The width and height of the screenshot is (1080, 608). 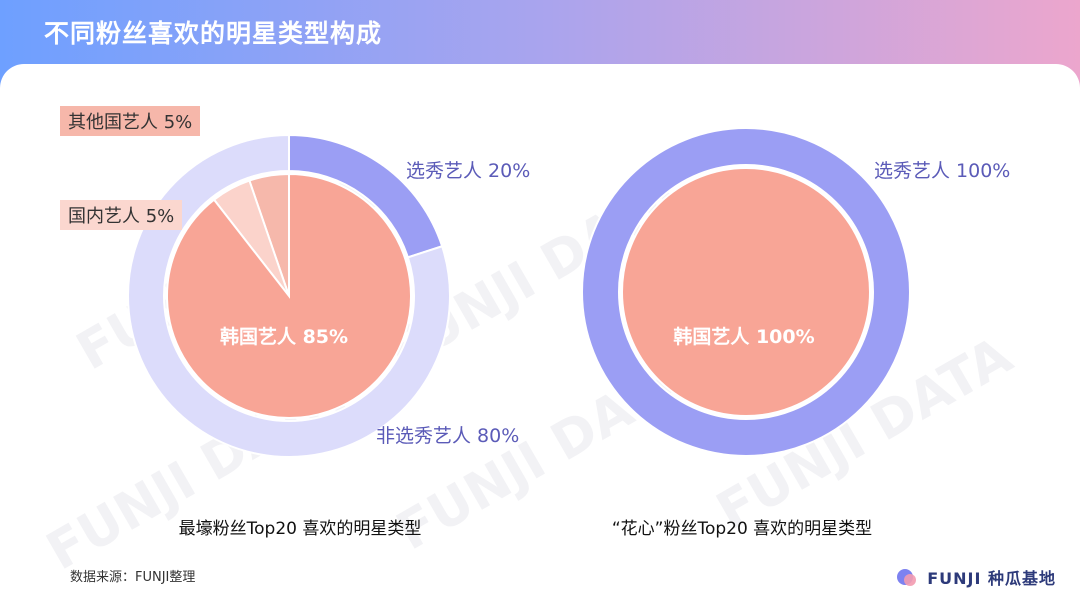 I want to click on brand-logo: FUNJI 种瓜基地, so click(x=975, y=577).